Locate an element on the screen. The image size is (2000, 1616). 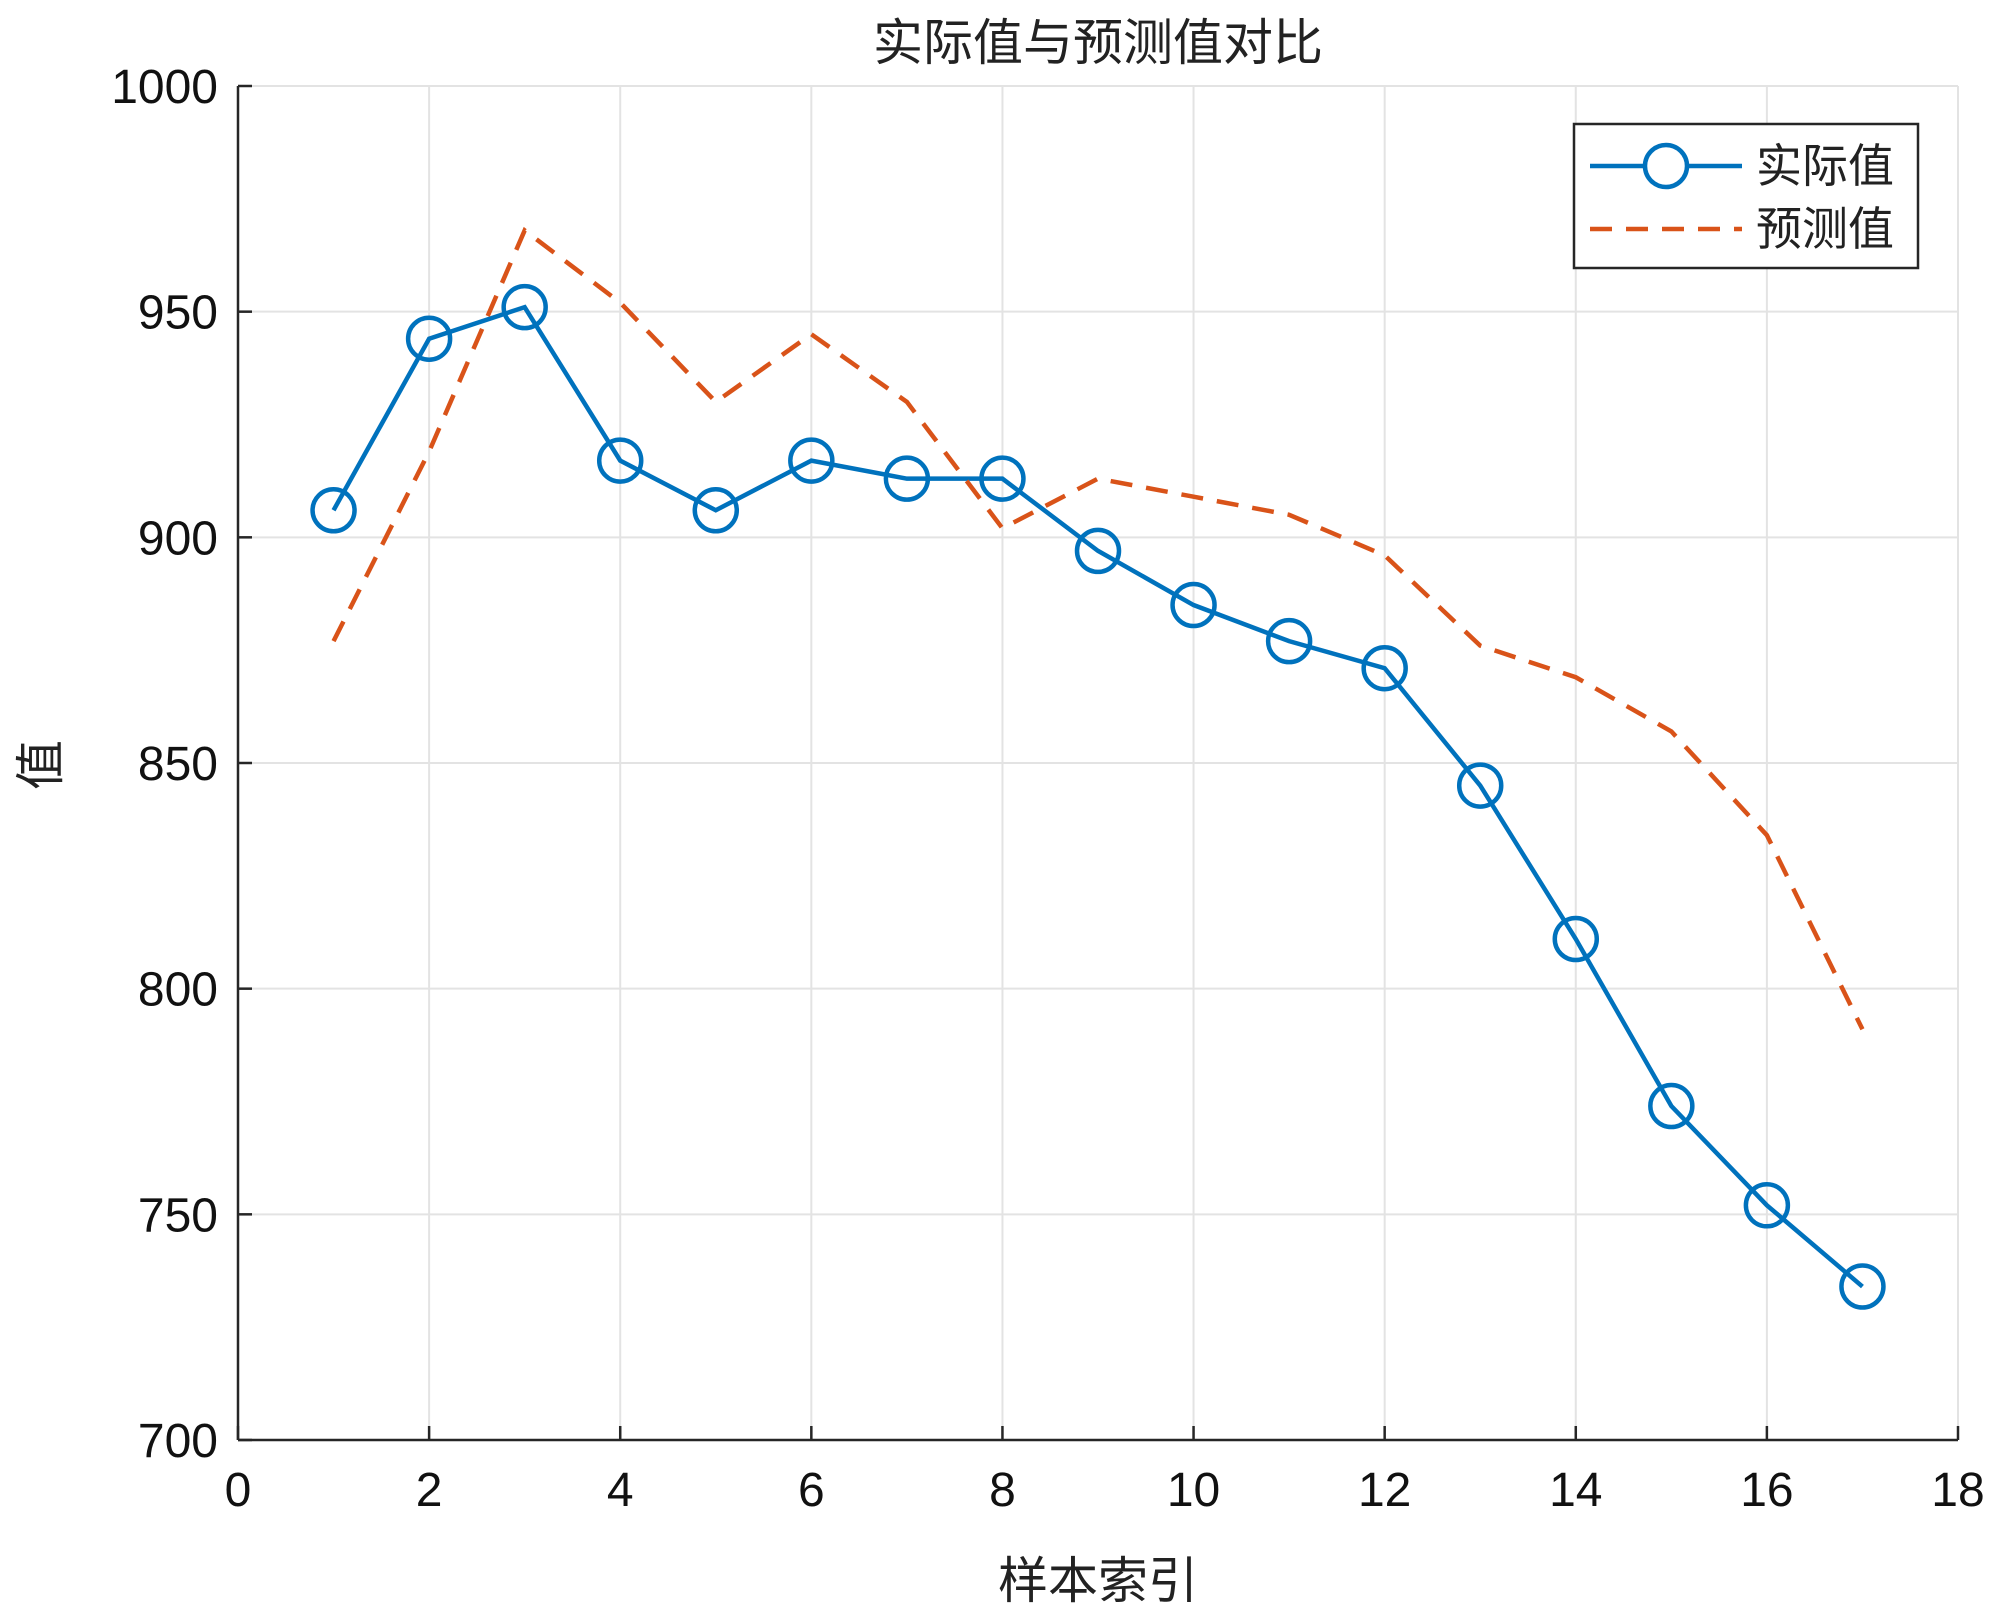
y-tick-label: 1000 is located at coordinates (164, 87).